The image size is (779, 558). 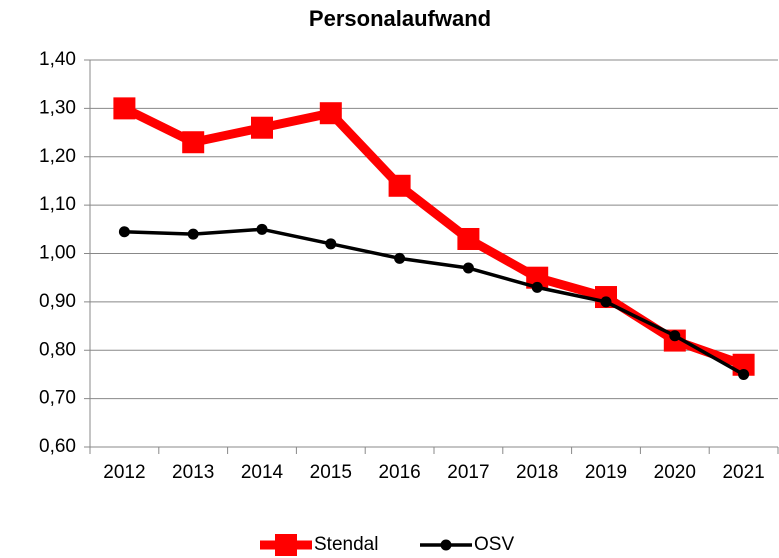 What do you see at coordinates (331, 472) in the screenshot?
I see `x-tick-label: 2015` at bounding box center [331, 472].